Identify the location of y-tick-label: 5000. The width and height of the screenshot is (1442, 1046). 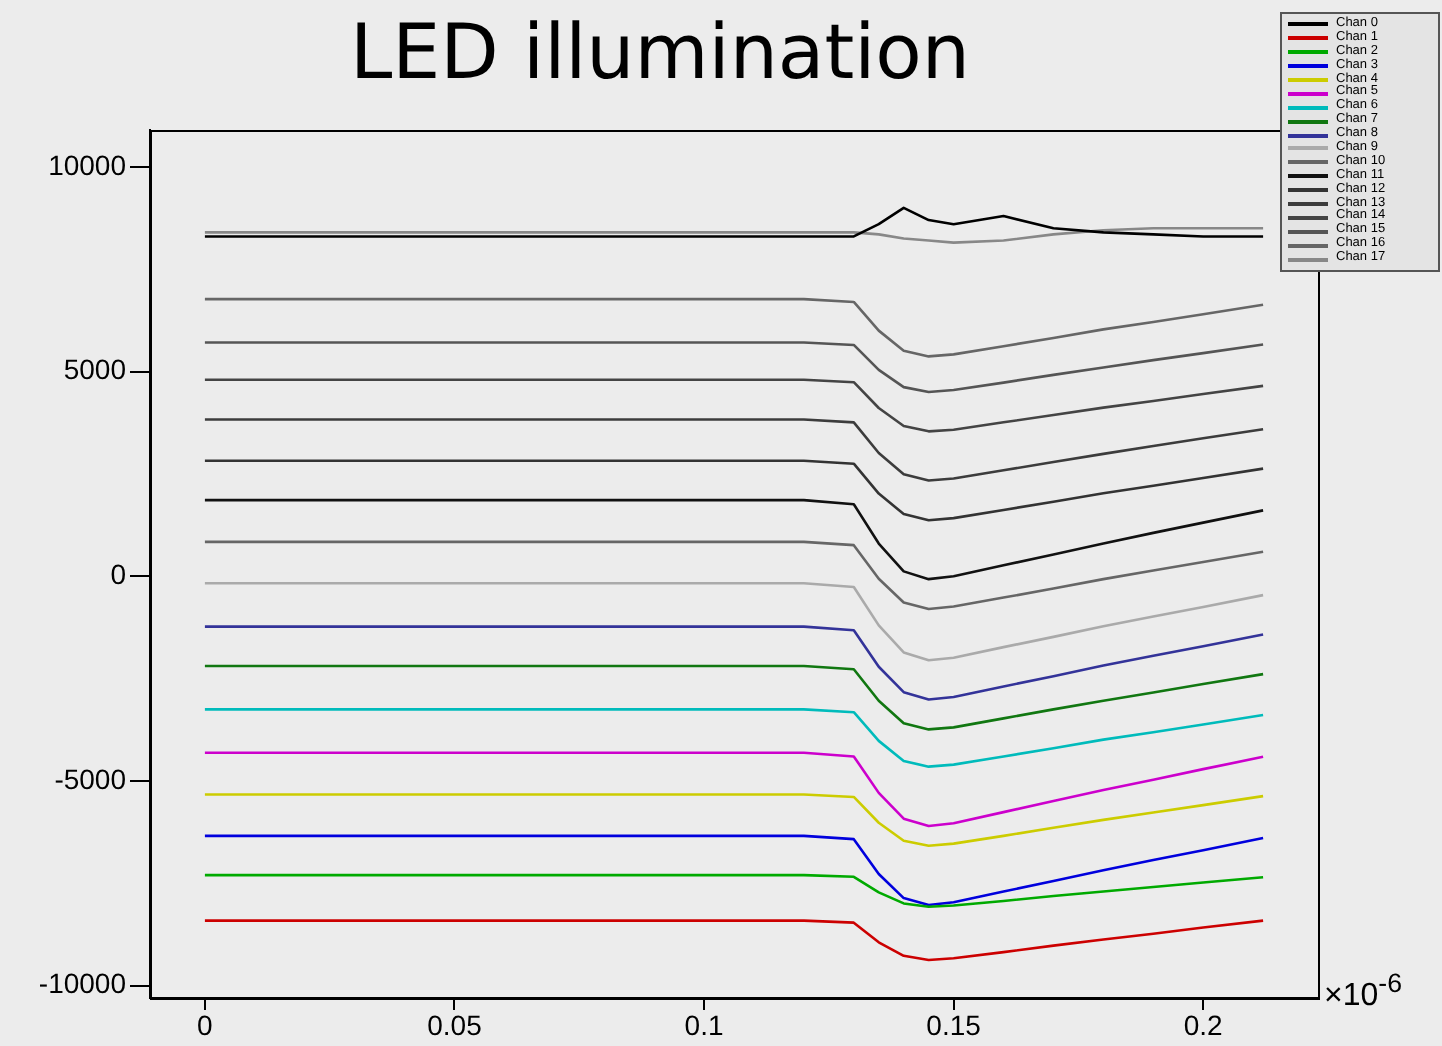
(95, 369).